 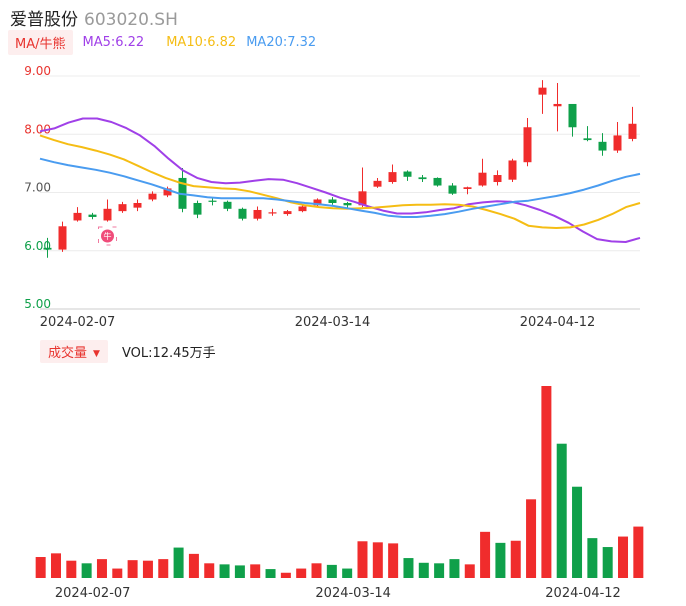 What do you see at coordinates (333, 322) in the screenshot?
I see `x-tick-label: 2024-03-14` at bounding box center [333, 322].